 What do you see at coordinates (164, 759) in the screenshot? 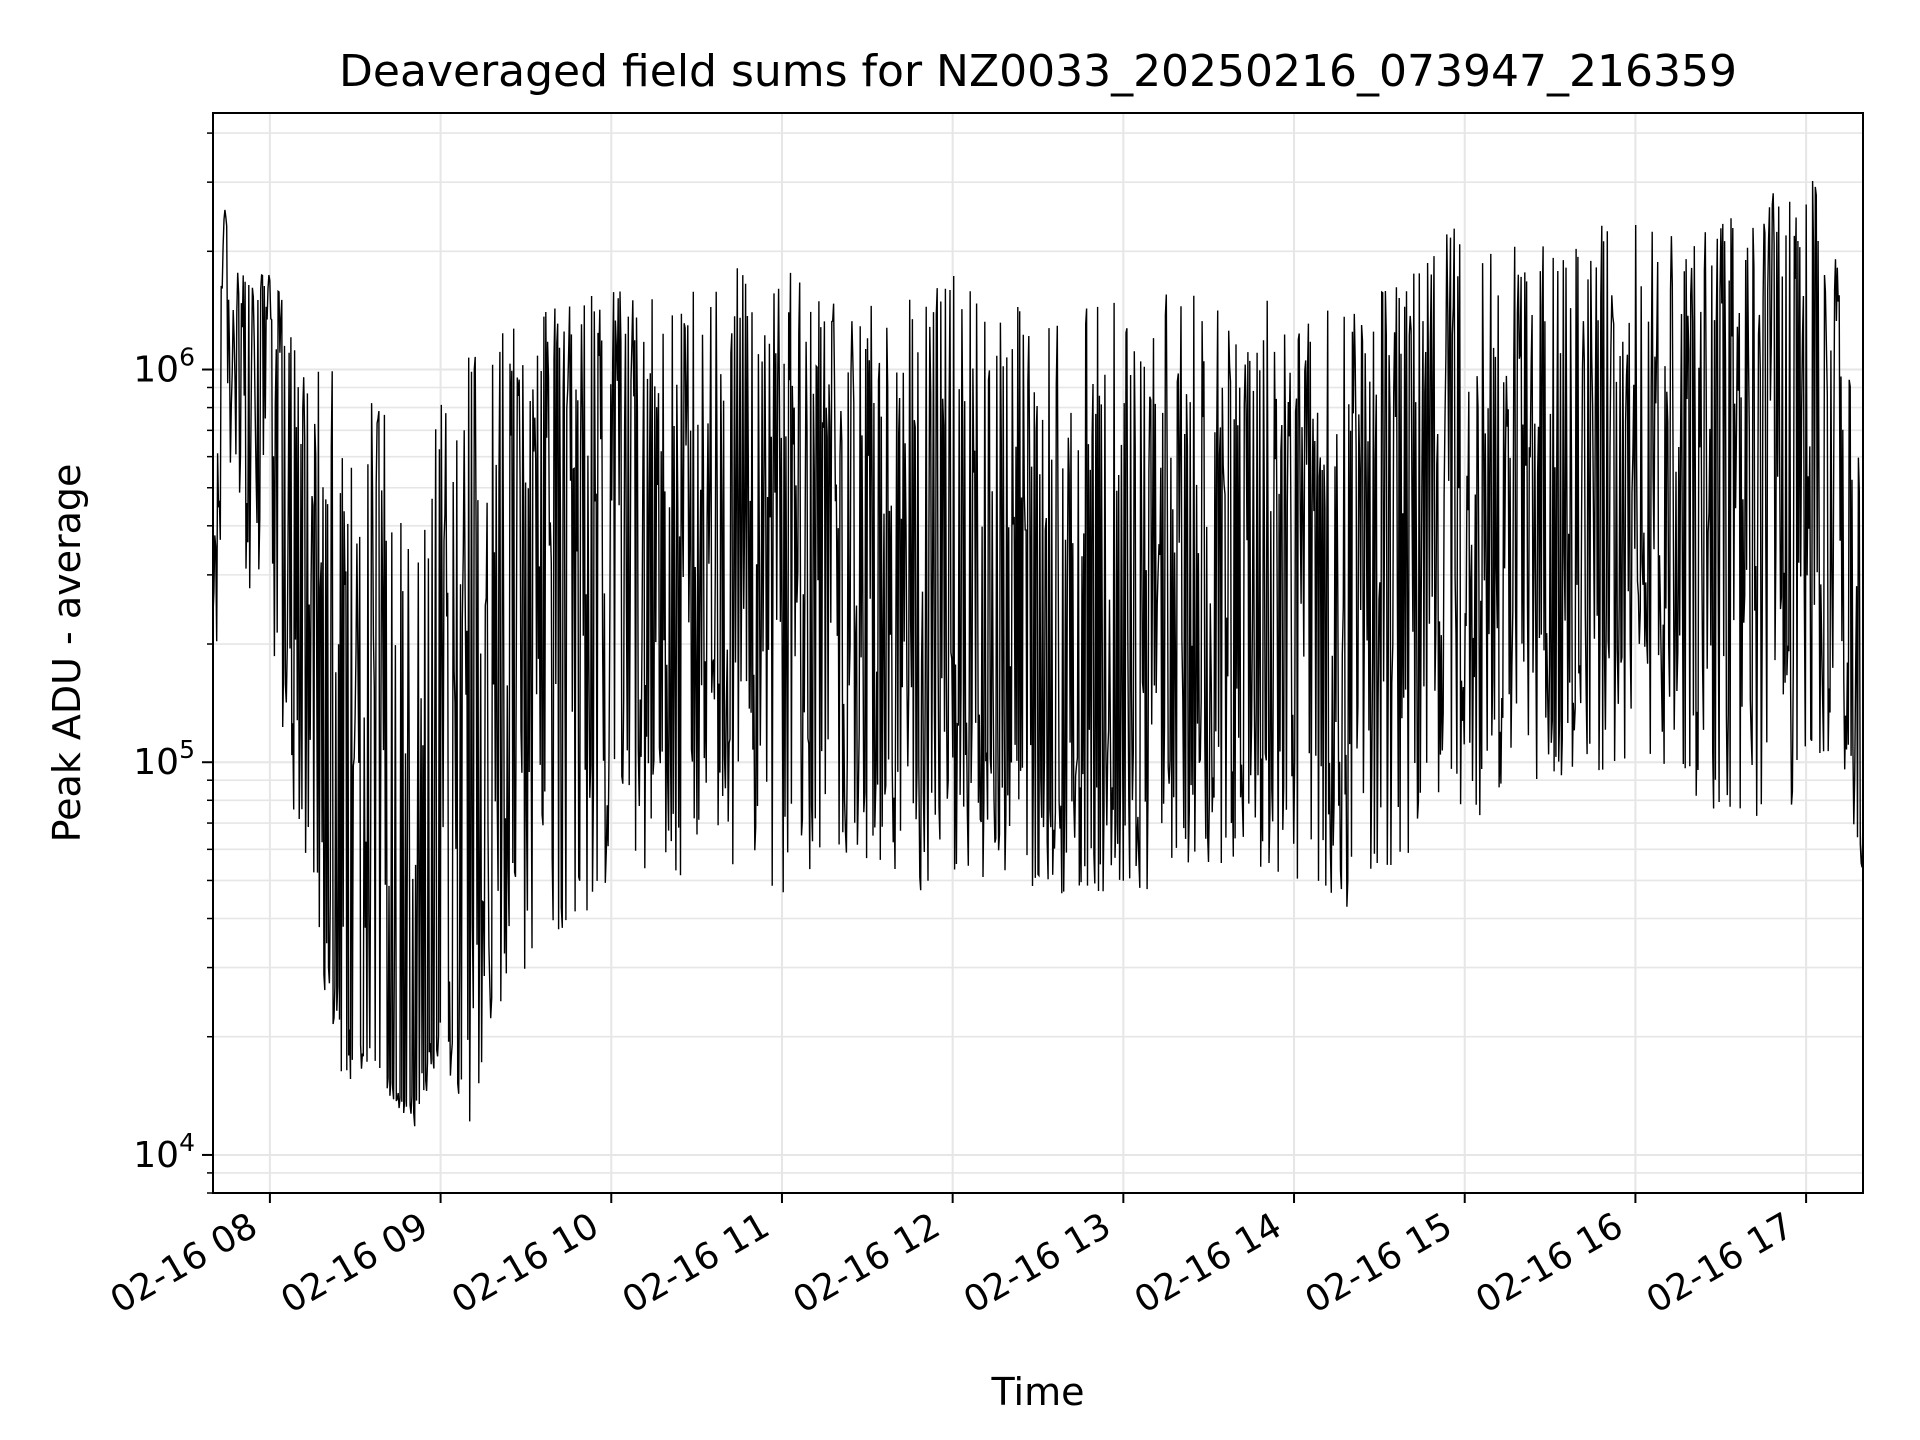
I see `y-tick-label: 10⁵` at bounding box center [164, 759].